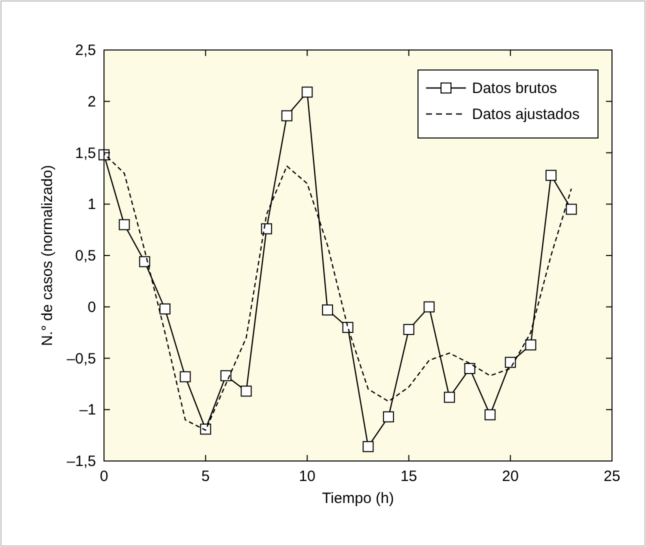 The width and height of the screenshot is (646, 547). Describe the element at coordinates (47, 255) in the screenshot. I see `y-axis-title: N.° de casos (normalizado)` at that location.